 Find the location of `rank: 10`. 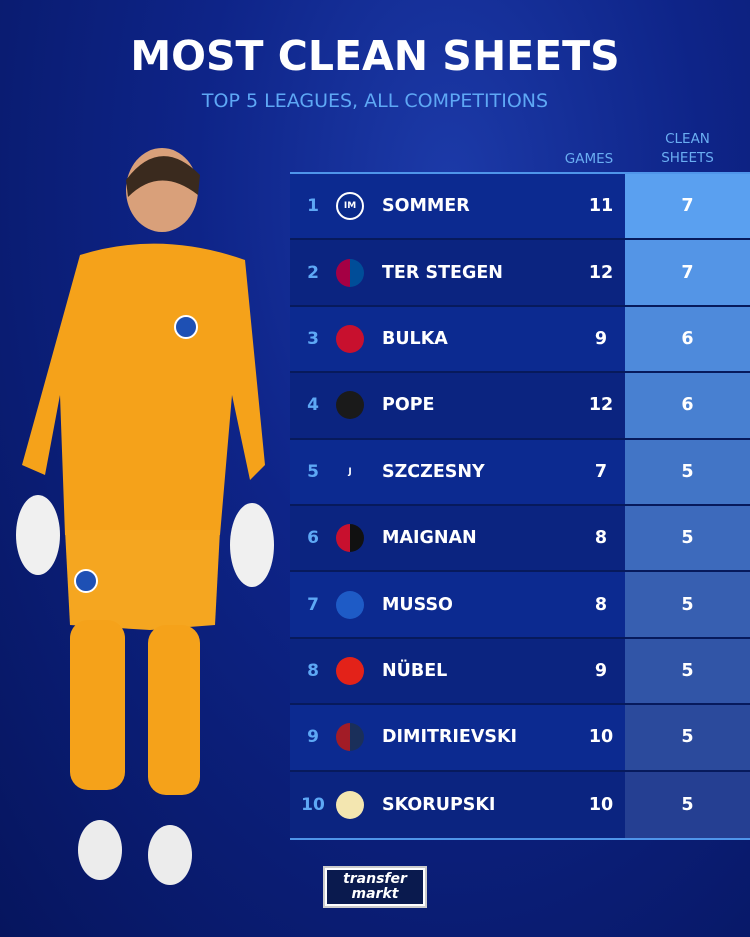

rank: 10 is located at coordinates (313, 804).